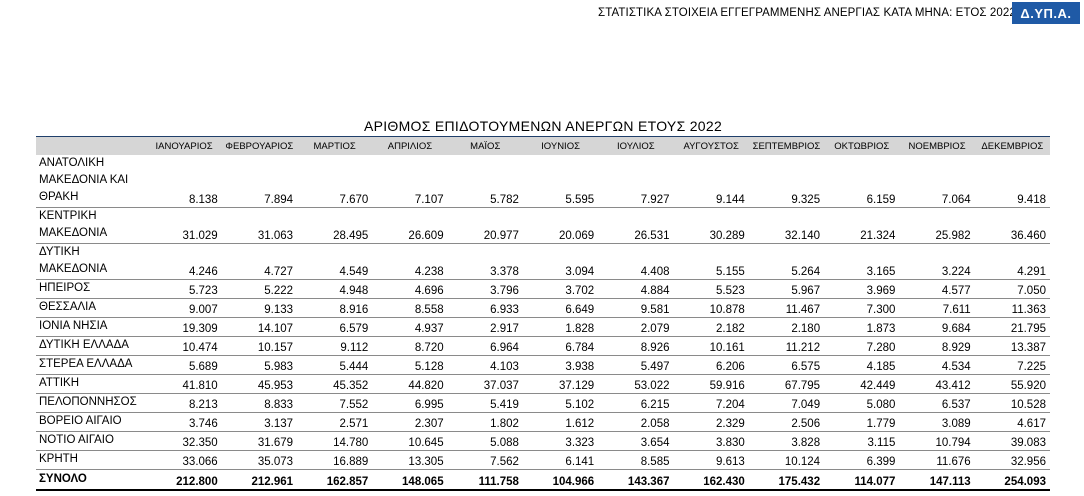 Image resolution: width=1084 pixels, height=496 pixels. I want to click on value-cell: 5.419, so click(485, 403).